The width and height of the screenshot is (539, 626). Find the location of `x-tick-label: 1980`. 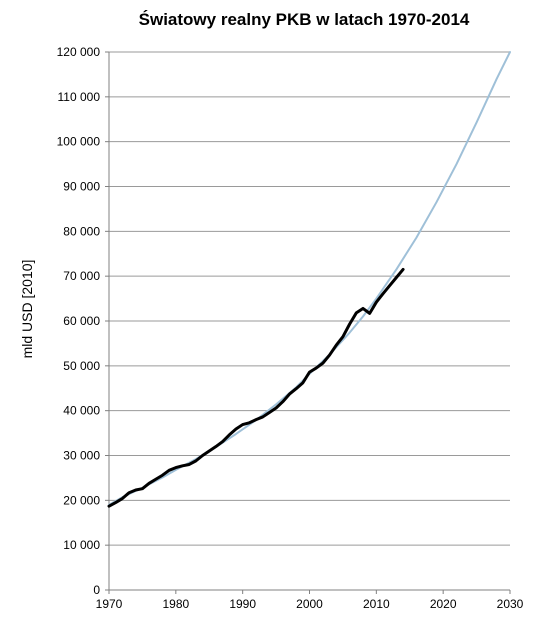

x-tick-label: 1980 is located at coordinates (175, 604).